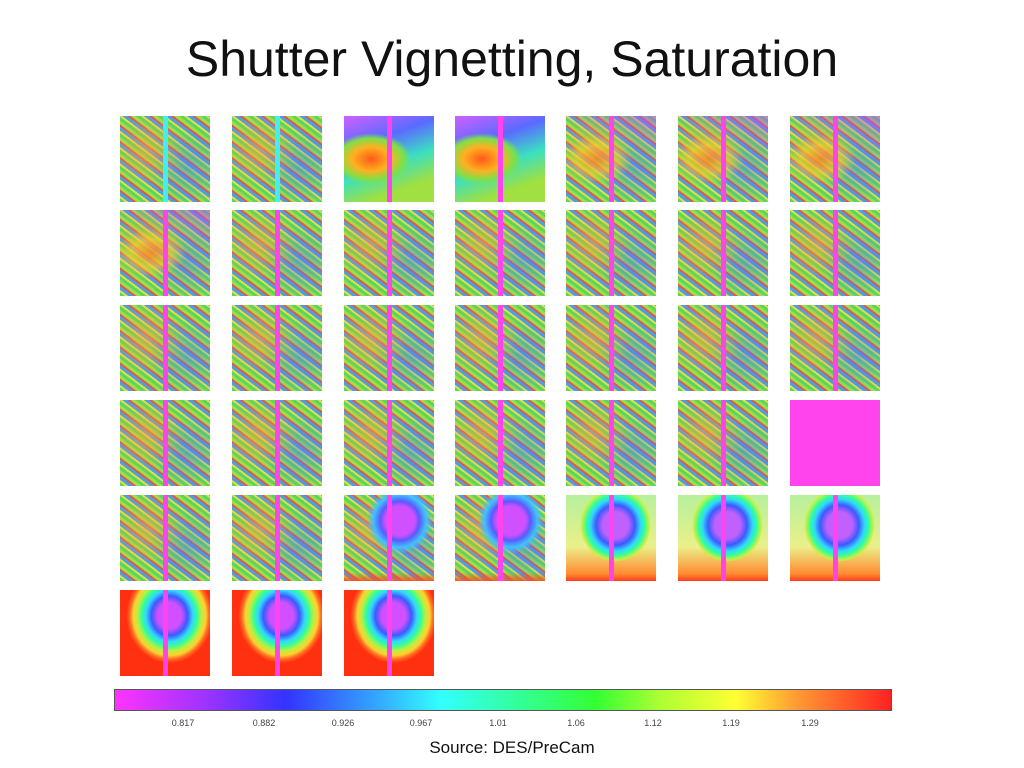 This screenshot has height=768, width=1024. What do you see at coordinates (810, 723) in the screenshot?
I see `color-scale-tick: 1.29` at bounding box center [810, 723].